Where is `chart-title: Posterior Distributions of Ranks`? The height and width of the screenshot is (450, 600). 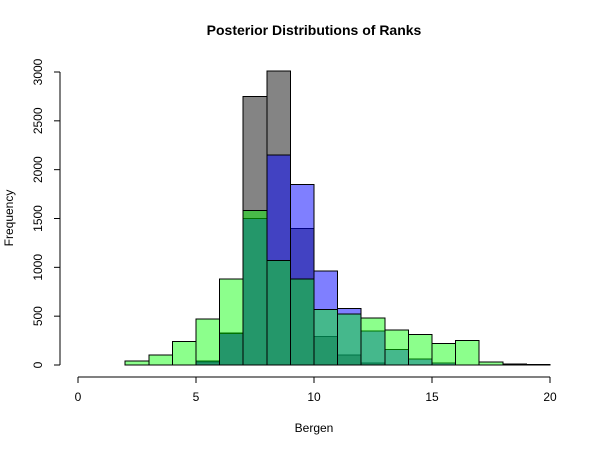
chart-title: Posterior Distributions of Ranks is located at coordinates (314, 30).